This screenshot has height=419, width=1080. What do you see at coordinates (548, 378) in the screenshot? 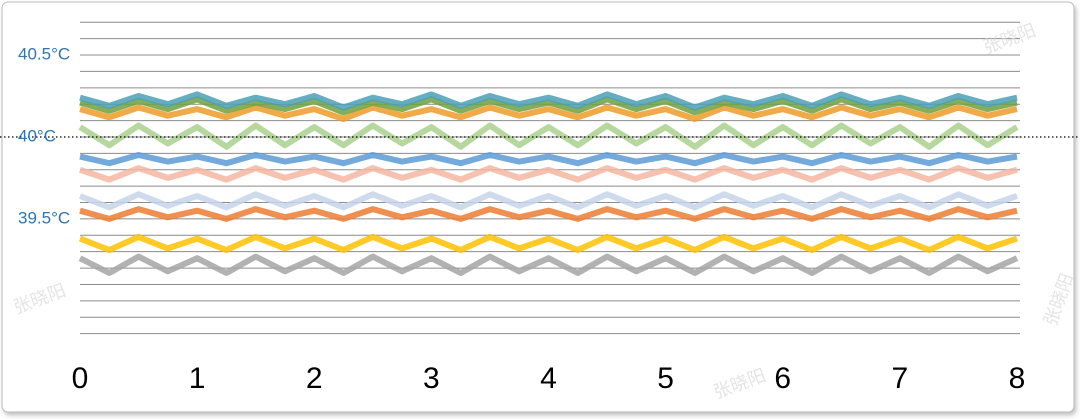
I see `x-tick-label: 4` at bounding box center [548, 378].